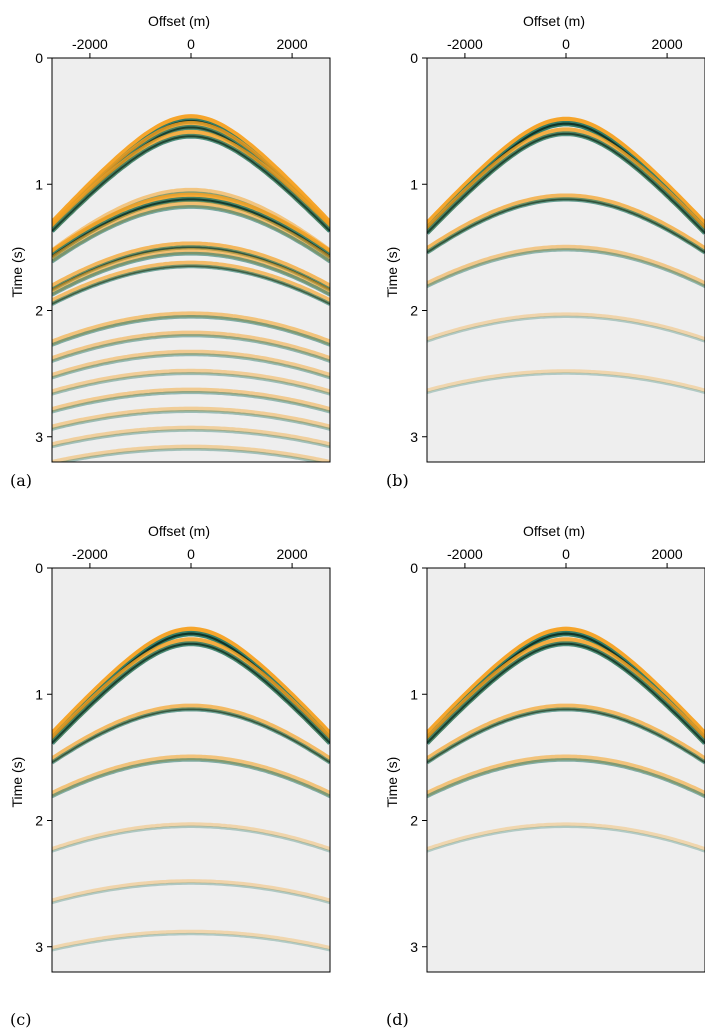  What do you see at coordinates (20, 1019) in the screenshot?
I see `panel-label: (c)` at bounding box center [20, 1019].